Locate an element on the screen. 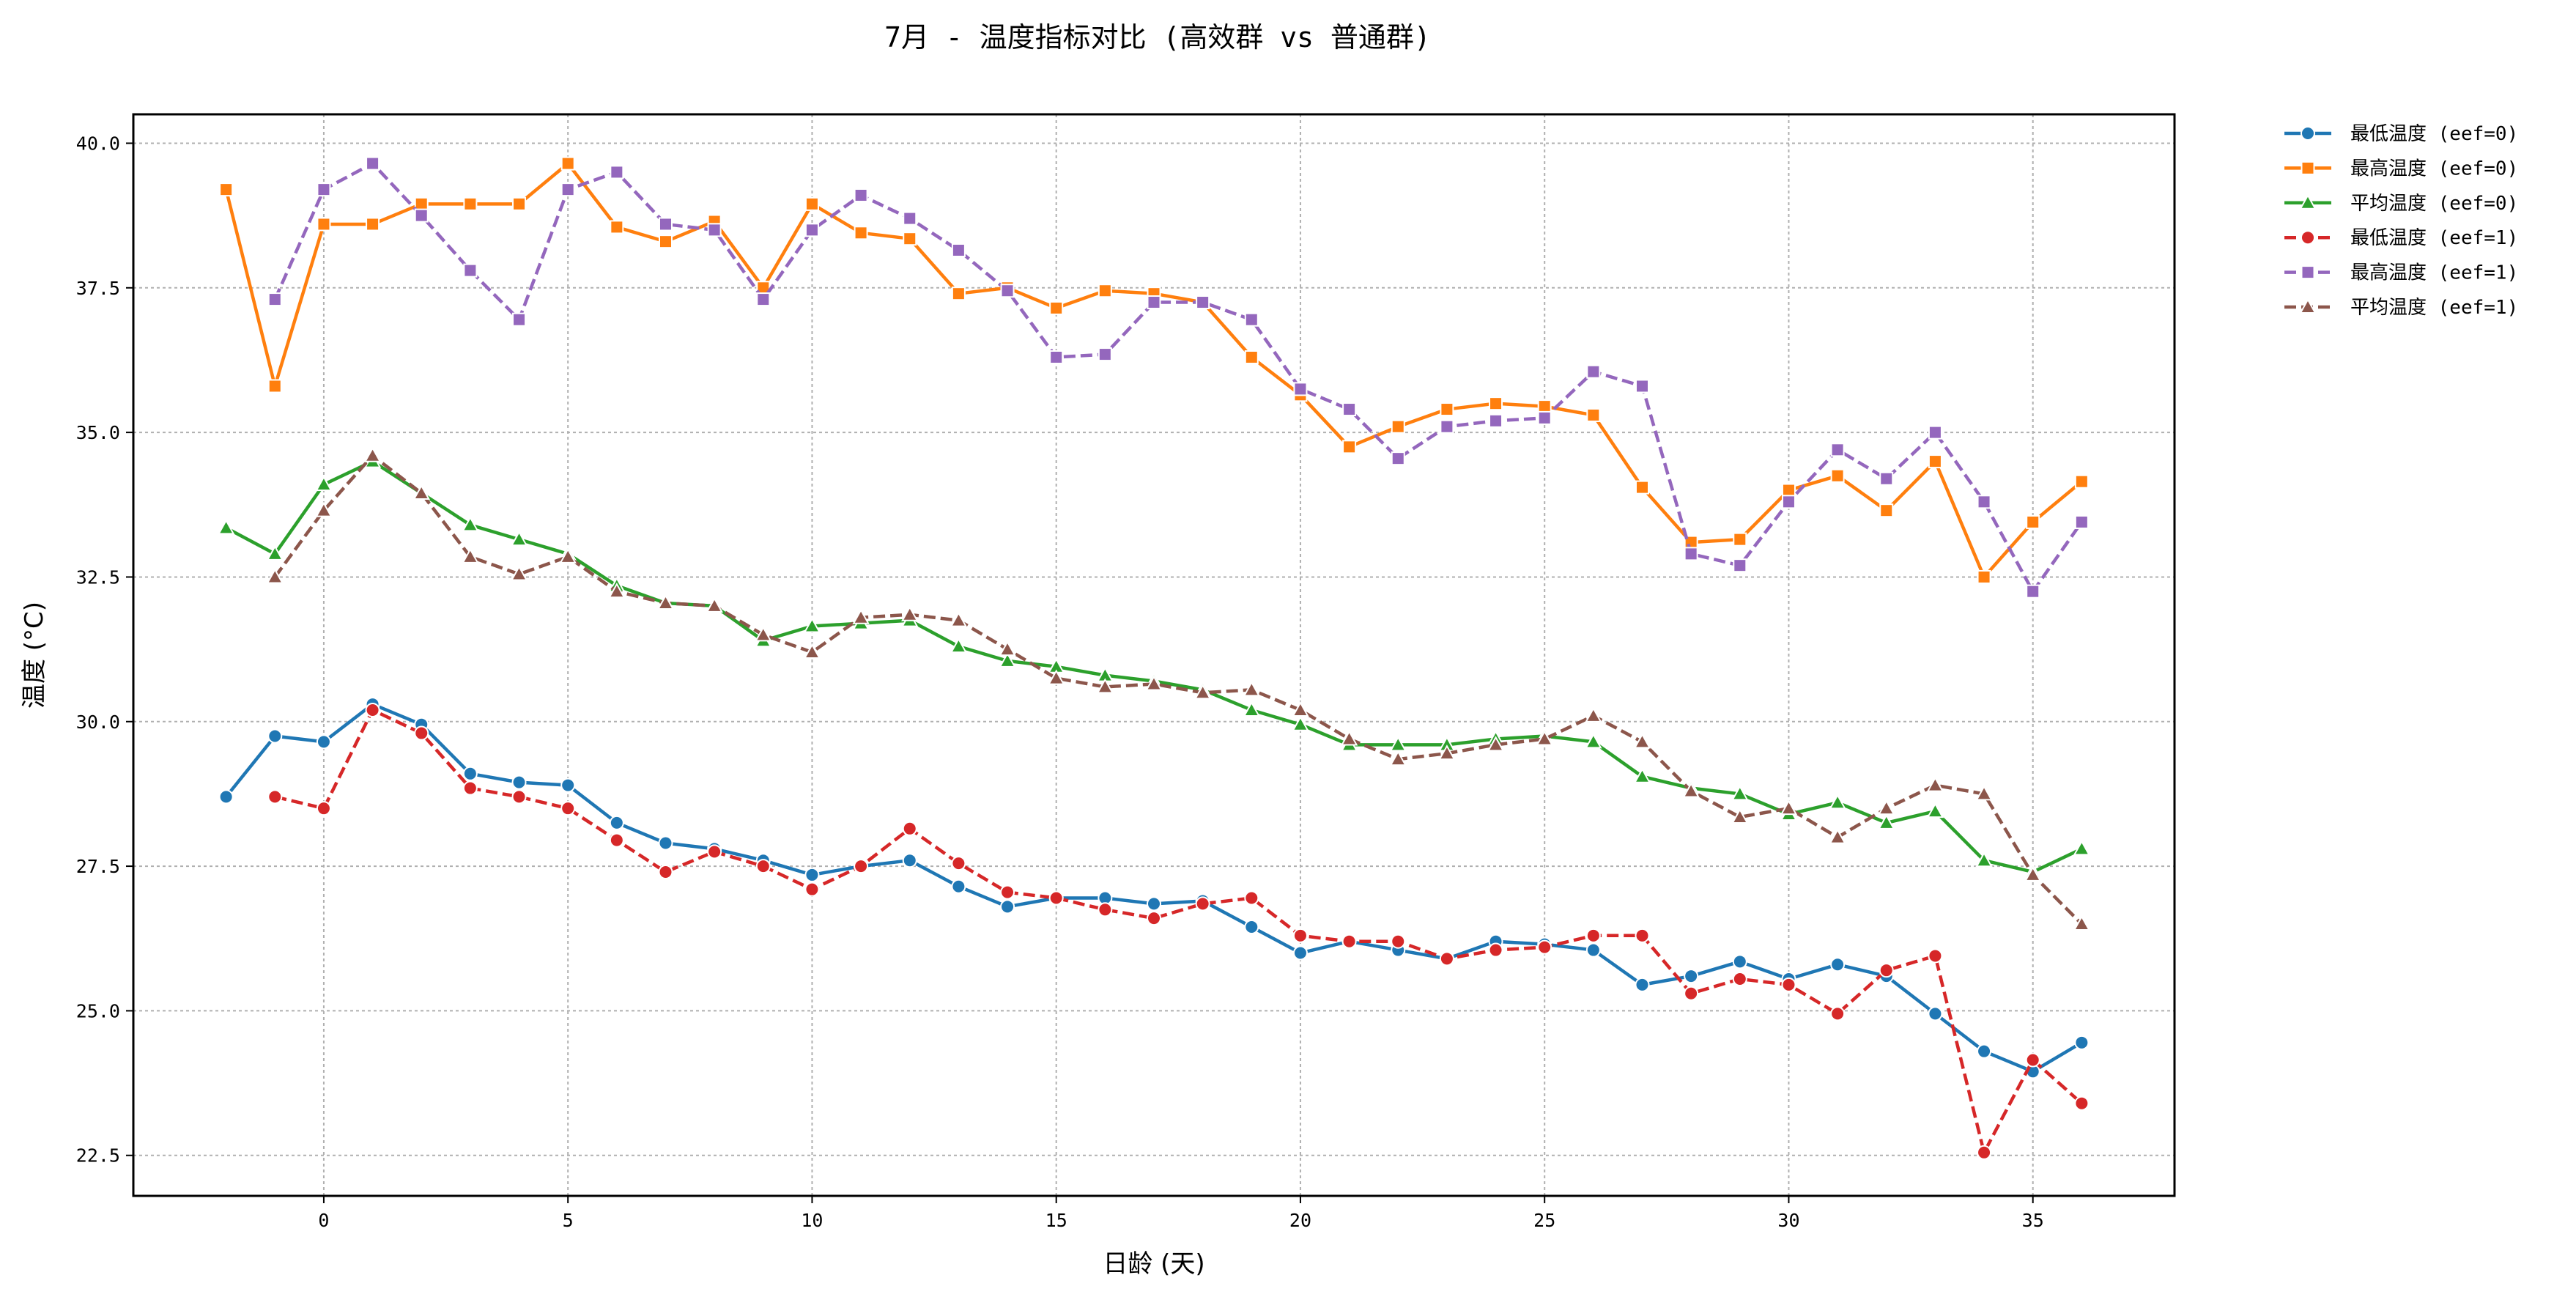  x-tick-label: 15 is located at coordinates (1056, 1220).